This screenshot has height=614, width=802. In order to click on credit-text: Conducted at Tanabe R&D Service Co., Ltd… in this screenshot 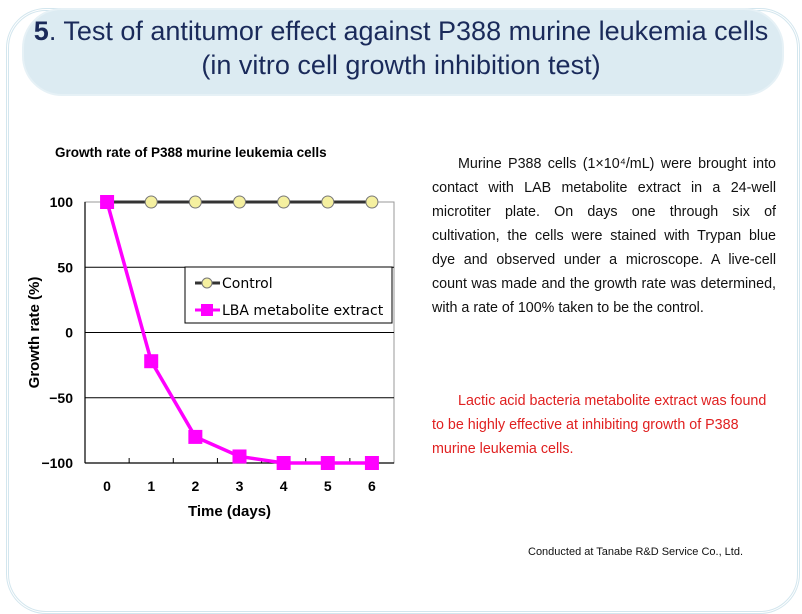, I will do `click(636, 552)`.